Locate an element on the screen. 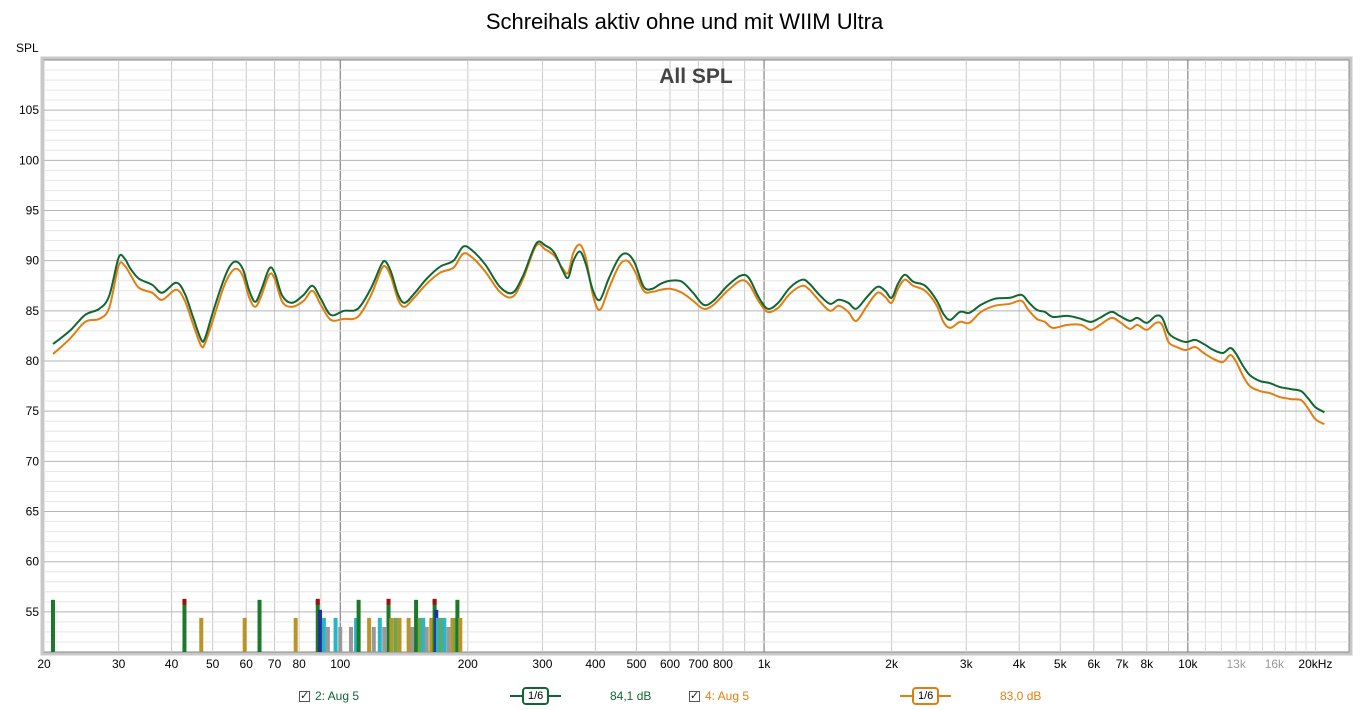 The height and width of the screenshot is (710, 1369). x-tick-label: 200 is located at coordinates (468, 664).